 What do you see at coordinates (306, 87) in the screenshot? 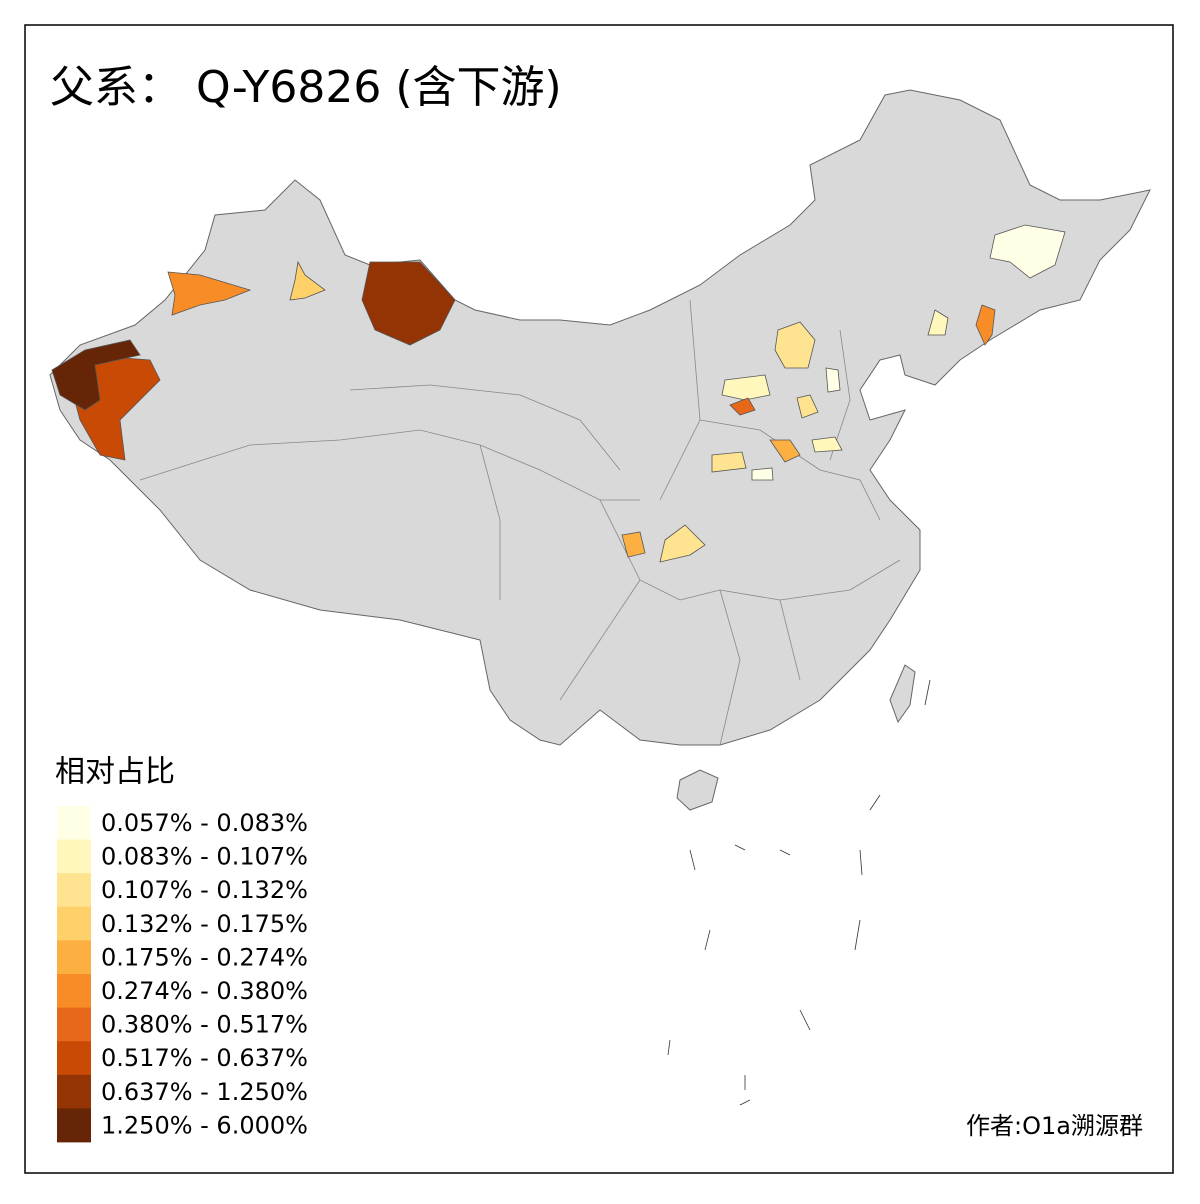
I see `title: 父系： Q-Y6826 (含下游)` at bounding box center [306, 87].